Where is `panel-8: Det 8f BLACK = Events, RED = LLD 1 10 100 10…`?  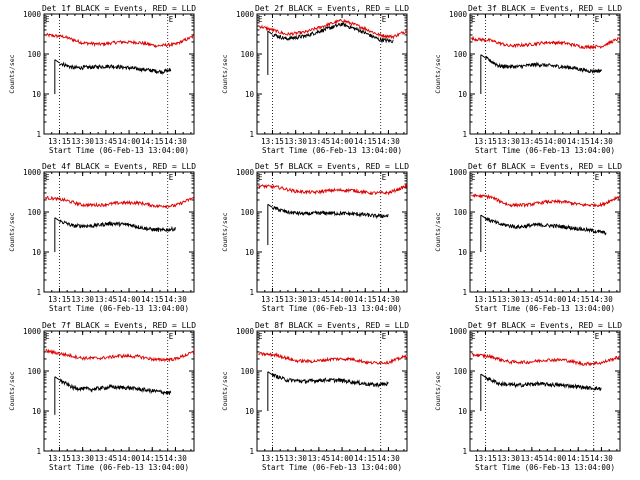 panel-8: Det 8f BLACK = Events, RED = LLD 1 10 100 10… is located at coordinates (315, 396).